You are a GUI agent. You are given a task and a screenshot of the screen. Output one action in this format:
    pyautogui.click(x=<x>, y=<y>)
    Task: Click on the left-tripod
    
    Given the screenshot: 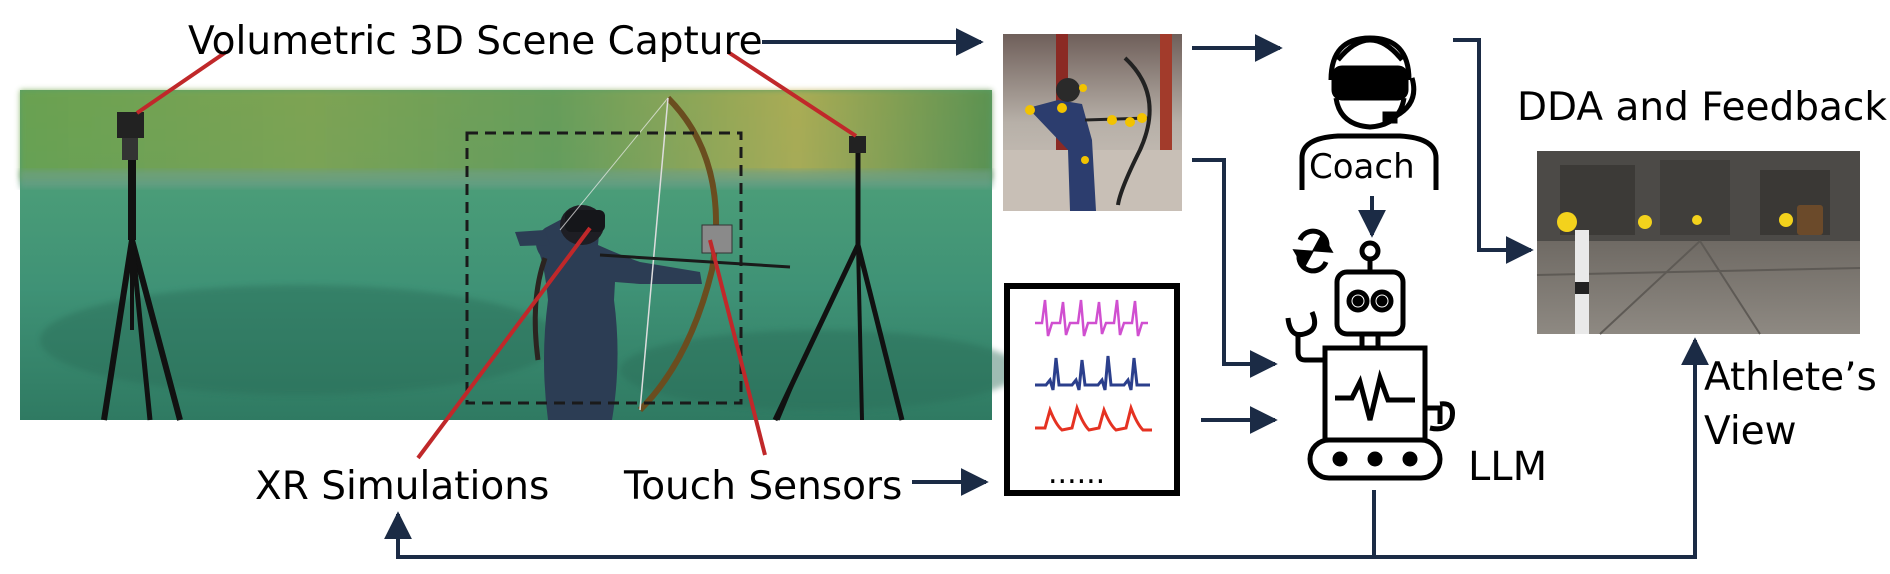 What is the action you would take?
    pyautogui.click(x=142, y=266)
    